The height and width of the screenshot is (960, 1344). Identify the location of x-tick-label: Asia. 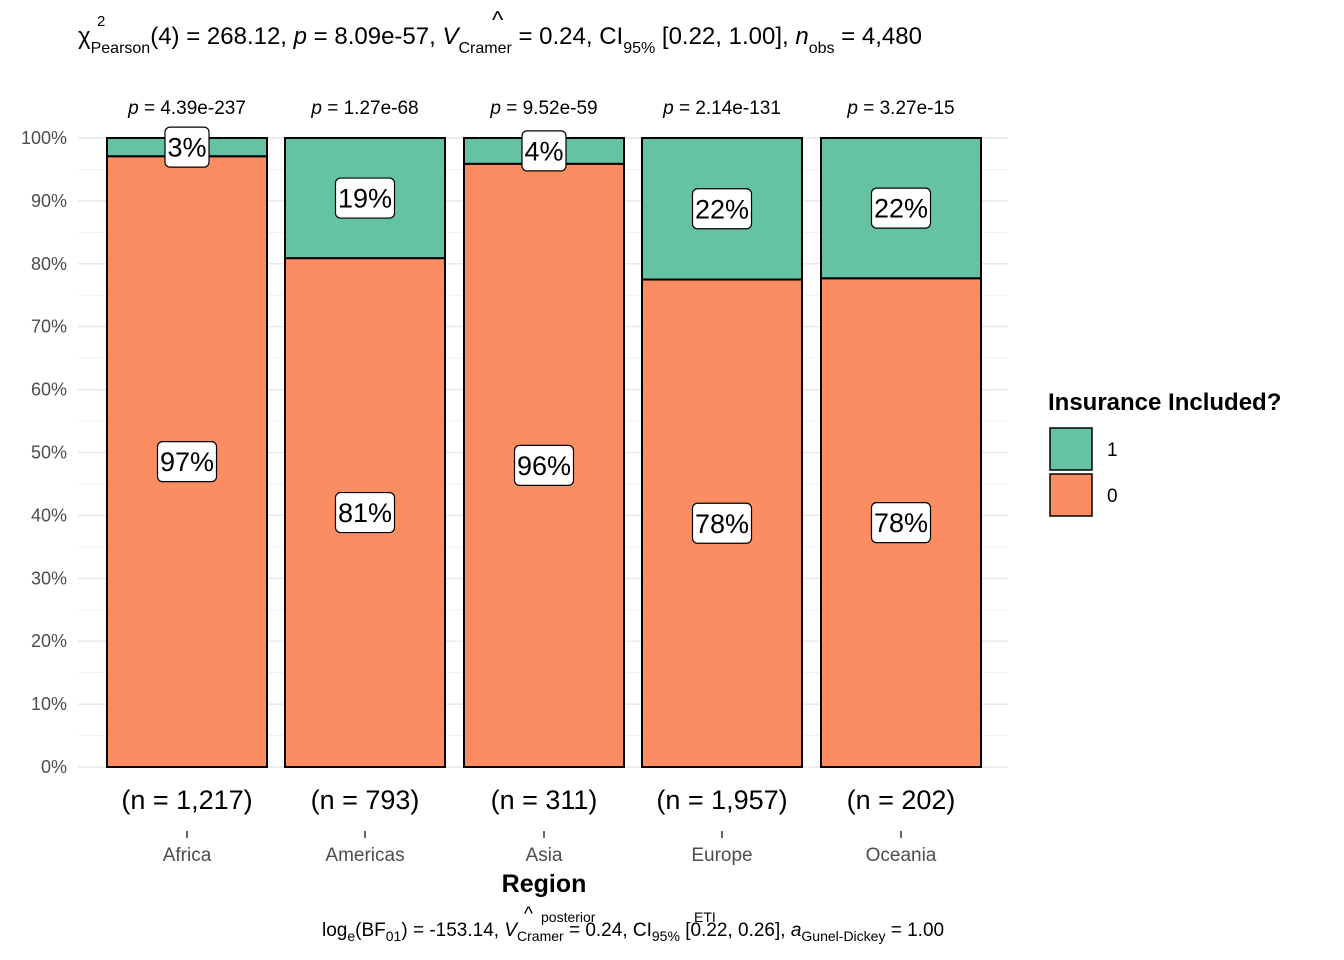
(544, 855).